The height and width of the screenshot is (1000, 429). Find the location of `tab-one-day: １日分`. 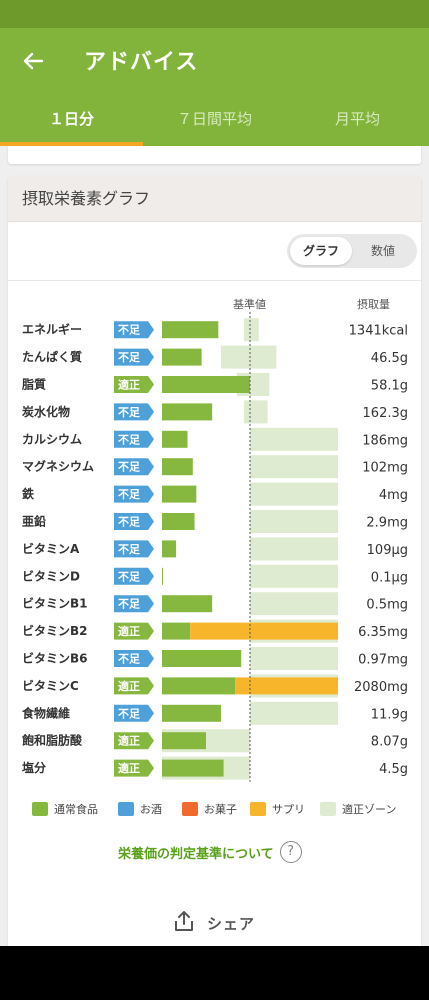

tab-one-day: １日分 is located at coordinates (71, 125).